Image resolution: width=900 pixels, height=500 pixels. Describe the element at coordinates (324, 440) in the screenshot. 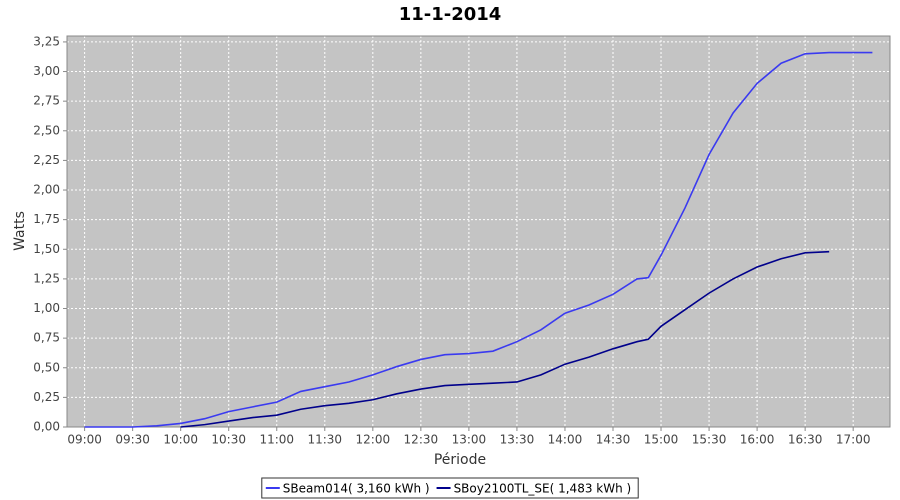

I see `x-tick-label: 11:30` at that location.